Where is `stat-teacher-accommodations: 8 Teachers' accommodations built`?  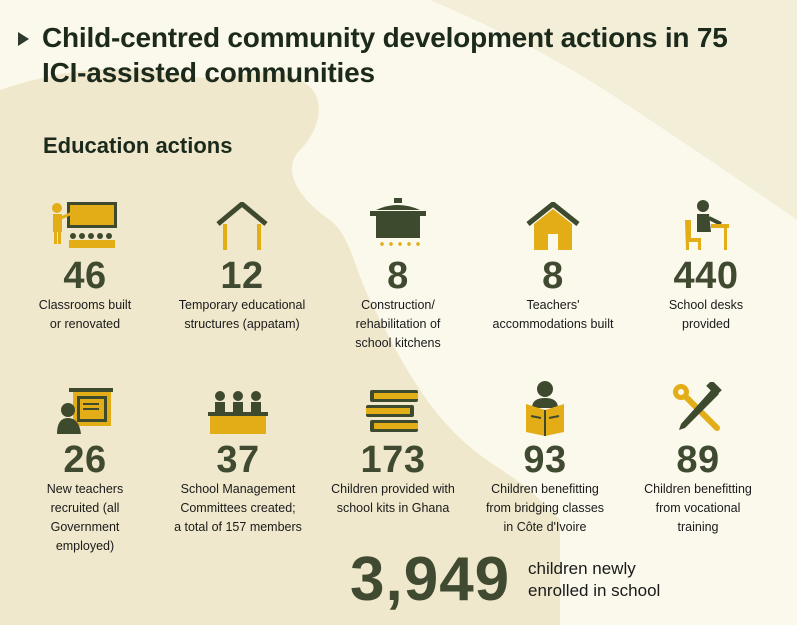 stat-teacher-accommodations: 8 Teachers' accommodations built is located at coordinates (553, 262).